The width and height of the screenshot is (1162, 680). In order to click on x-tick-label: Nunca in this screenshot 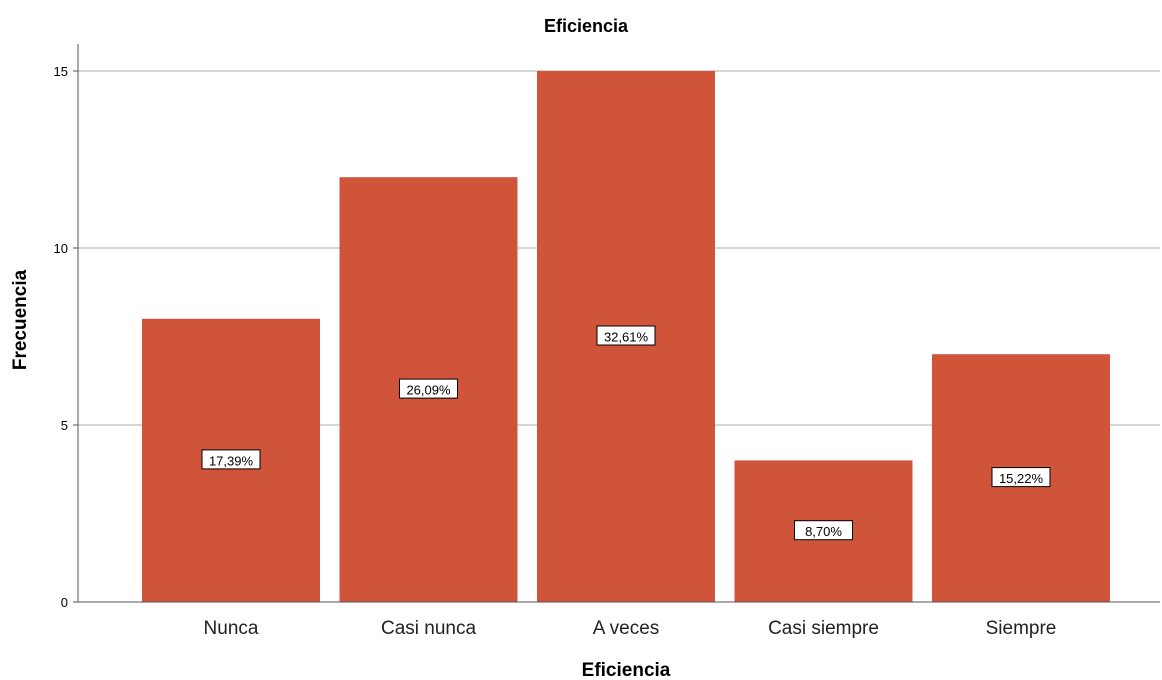, I will do `click(231, 628)`.